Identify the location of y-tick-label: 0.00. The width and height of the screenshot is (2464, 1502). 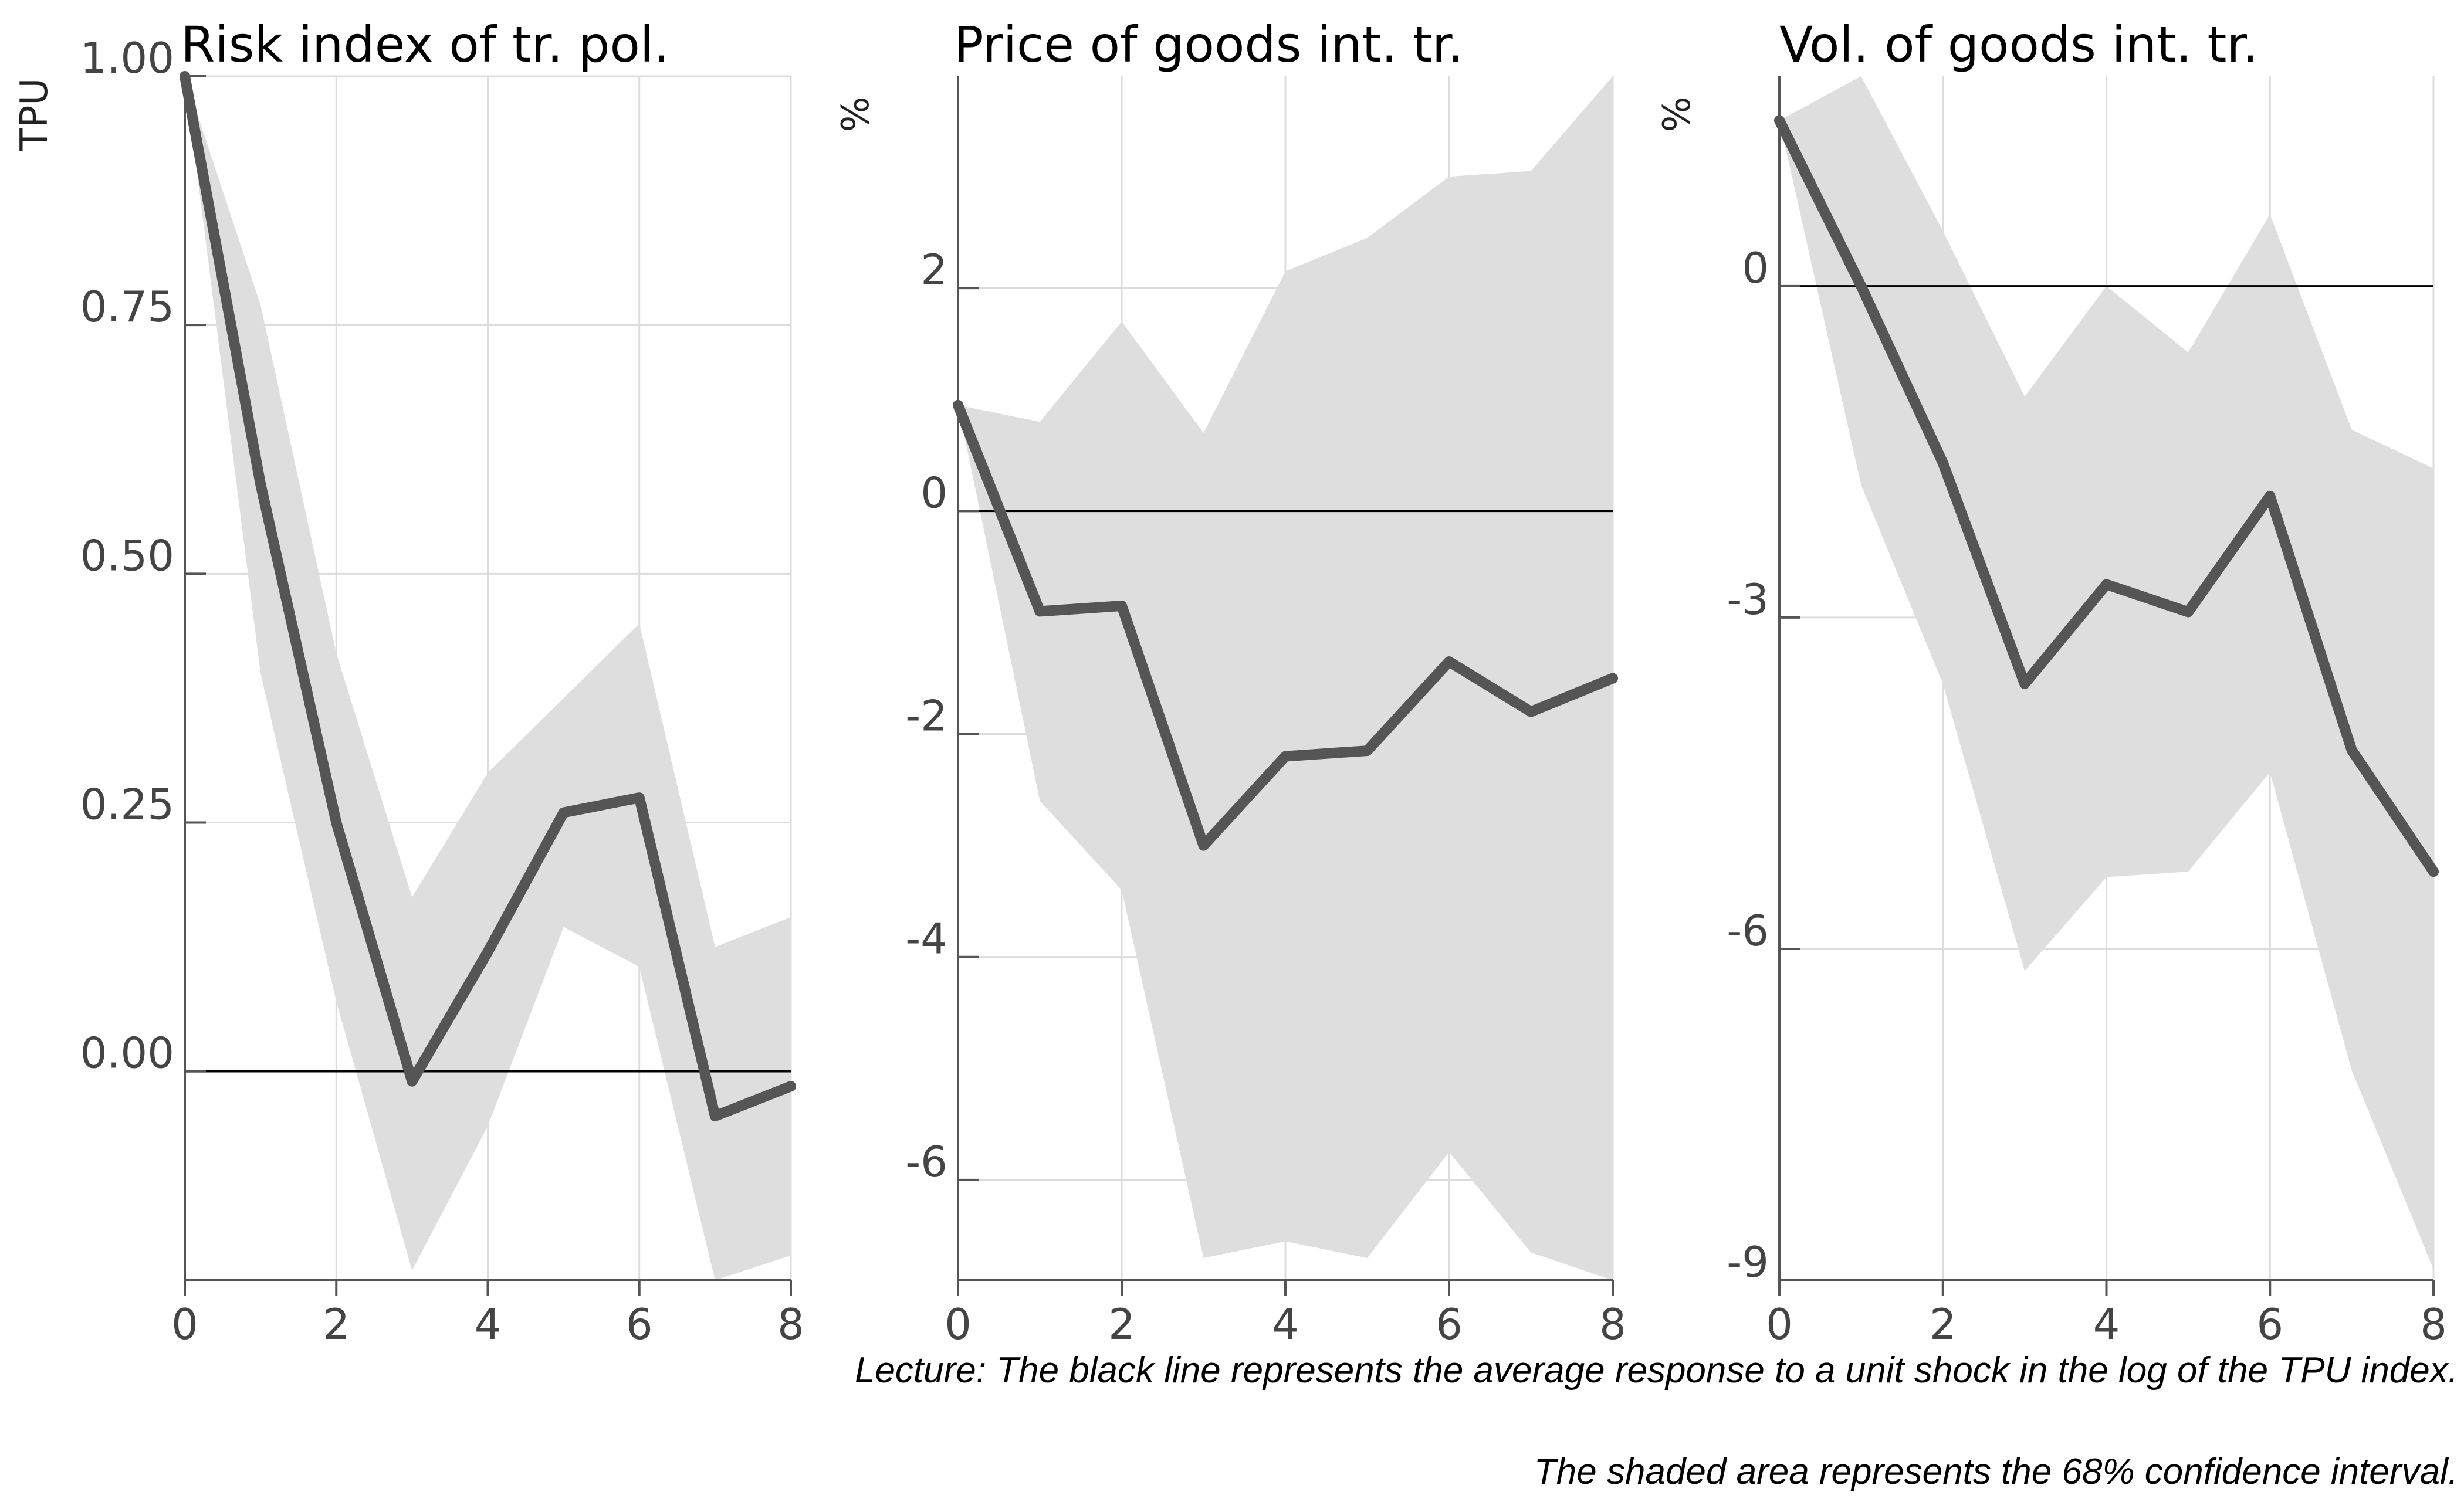
(127, 1053).